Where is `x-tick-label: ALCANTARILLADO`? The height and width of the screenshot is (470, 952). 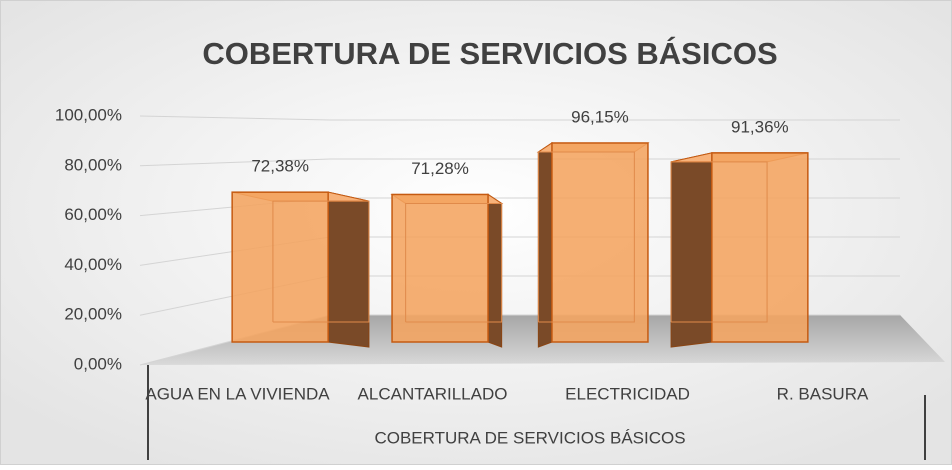
x-tick-label: ALCANTARILLADO is located at coordinates (433, 393).